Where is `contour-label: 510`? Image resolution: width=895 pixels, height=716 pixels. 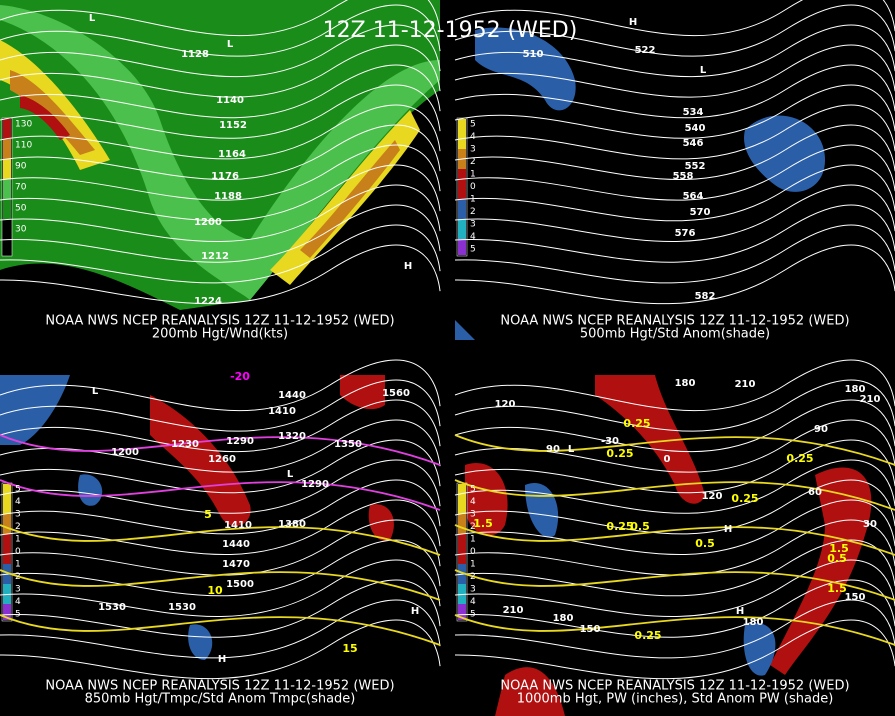 contour-label: 510 is located at coordinates (533, 54).